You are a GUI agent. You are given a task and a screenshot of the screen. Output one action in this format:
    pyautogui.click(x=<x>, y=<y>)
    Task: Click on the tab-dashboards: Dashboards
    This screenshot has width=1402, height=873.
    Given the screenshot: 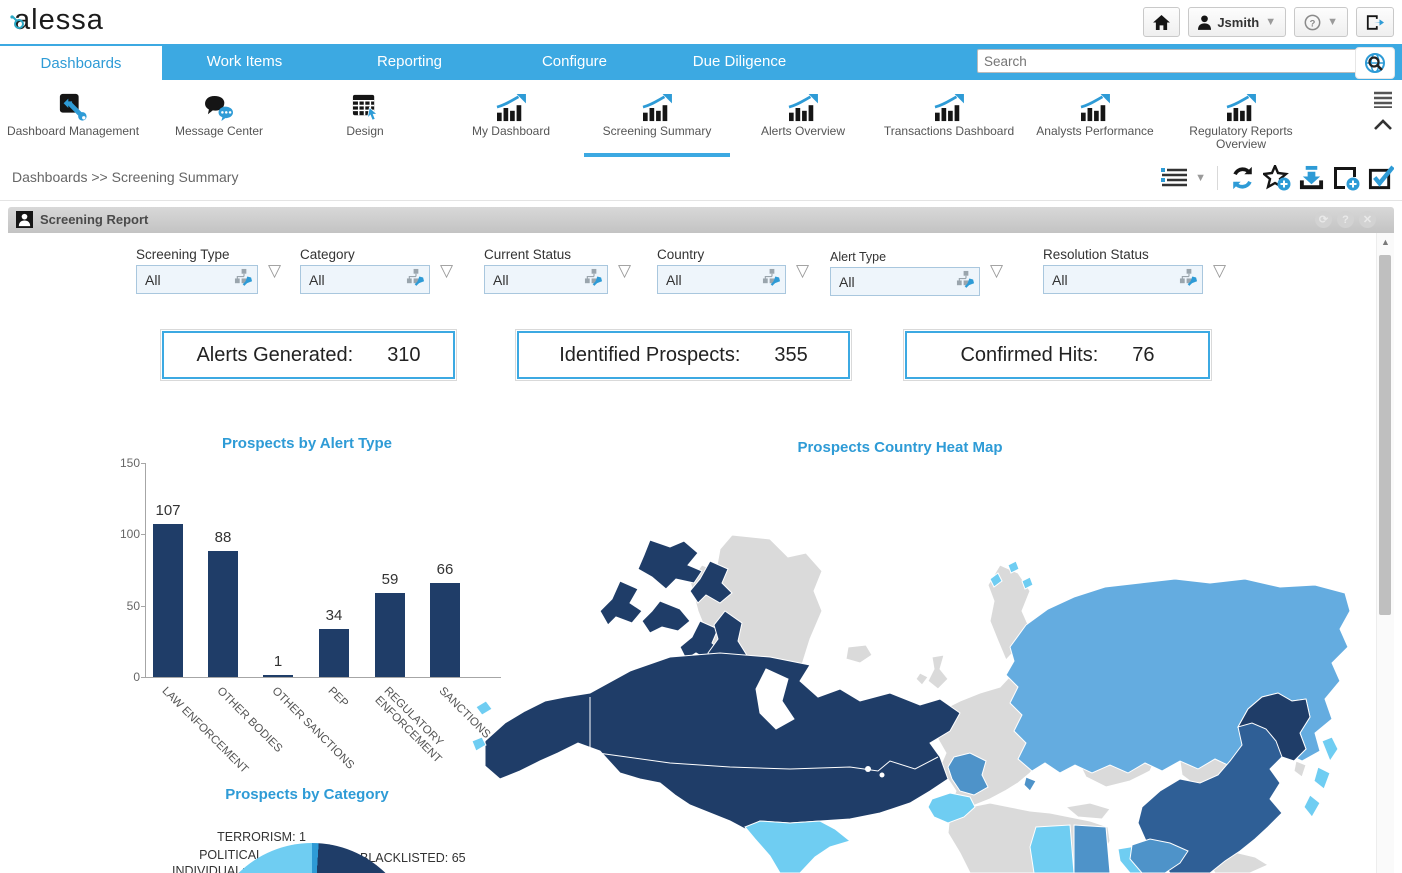 What is the action you would take?
    pyautogui.click(x=81, y=62)
    